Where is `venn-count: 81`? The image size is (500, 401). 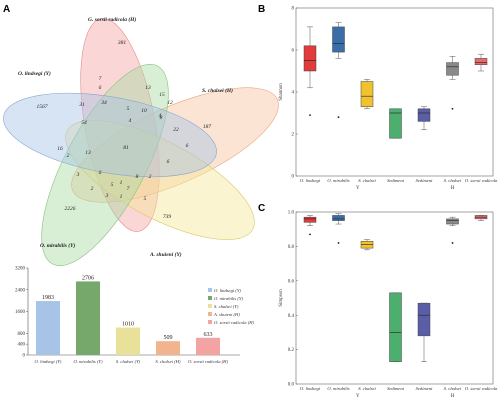
venn-count: 81 is located at coordinates (126, 148).